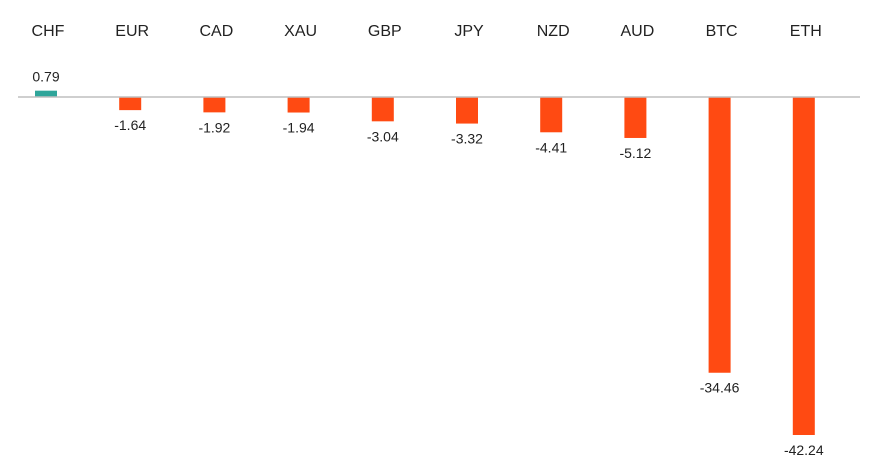  What do you see at coordinates (299, 128) in the screenshot?
I see `value-label-xau: -1.94` at bounding box center [299, 128].